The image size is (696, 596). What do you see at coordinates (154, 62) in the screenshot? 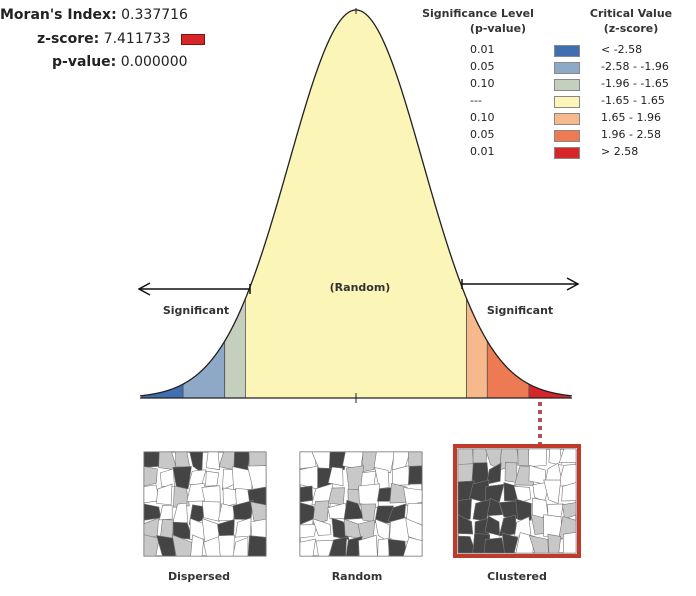
I see `p-value-value: 0.000000` at bounding box center [154, 62].